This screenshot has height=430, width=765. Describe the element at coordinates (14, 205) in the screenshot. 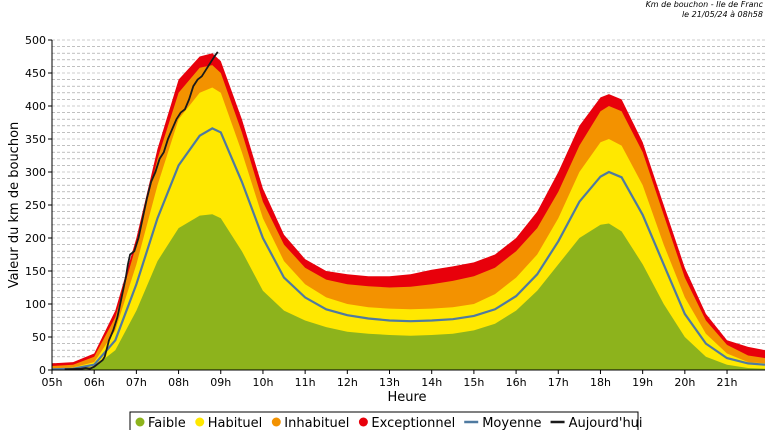

I see `y-axis-label: Valeur du km de bouchon` at that location.